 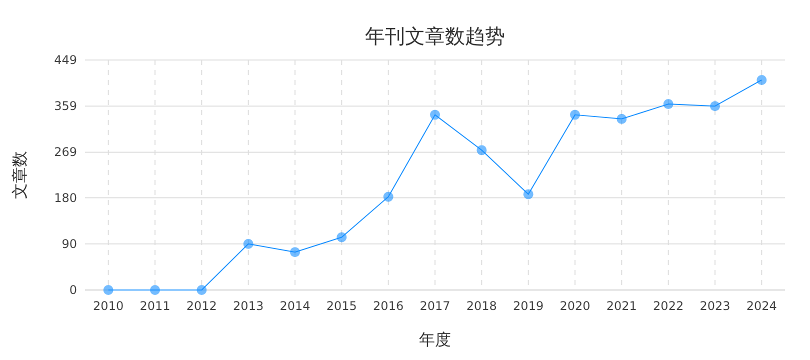 I want to click on title: 年刊文章数趋势, so click(x=435, y=36).